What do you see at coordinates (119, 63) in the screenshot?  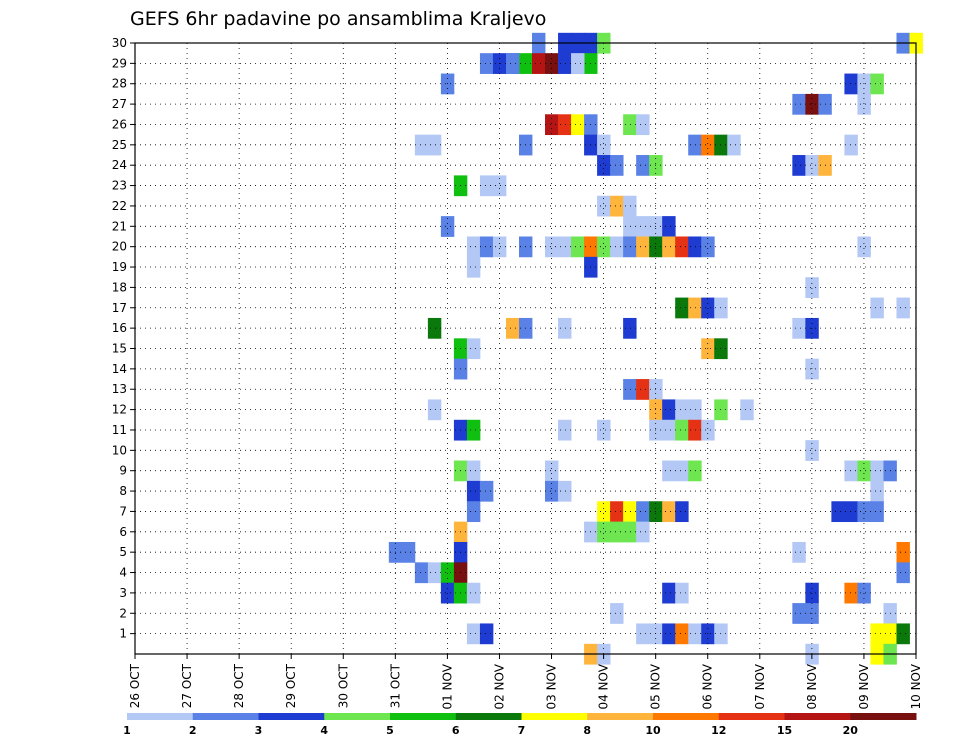 I see `y-tick-label: 29` at bounding box center [119, 63].